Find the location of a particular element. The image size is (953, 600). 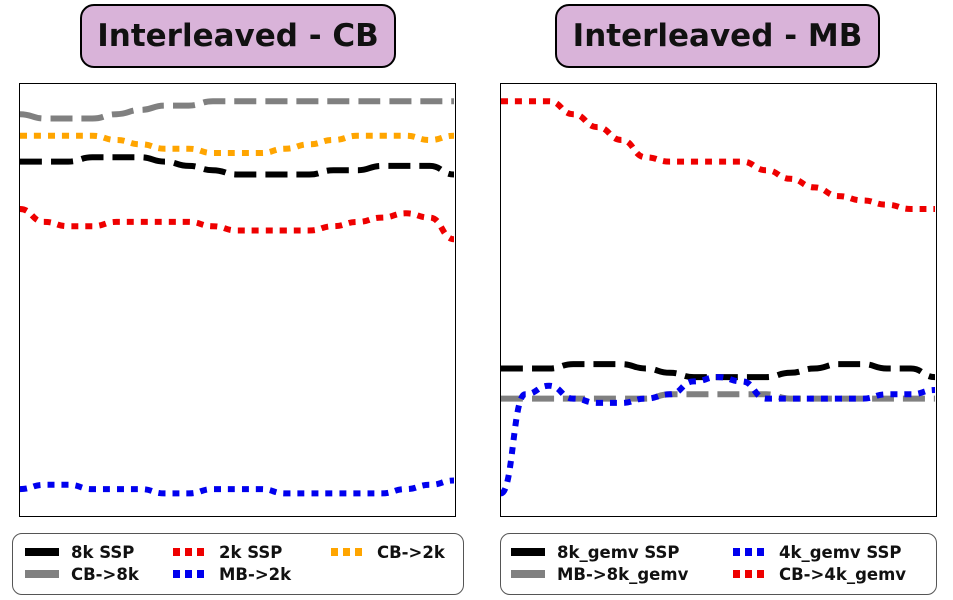

legend-item-mb-8k-gemv: MB->8k_gemv is located at coordinates (599, 574).